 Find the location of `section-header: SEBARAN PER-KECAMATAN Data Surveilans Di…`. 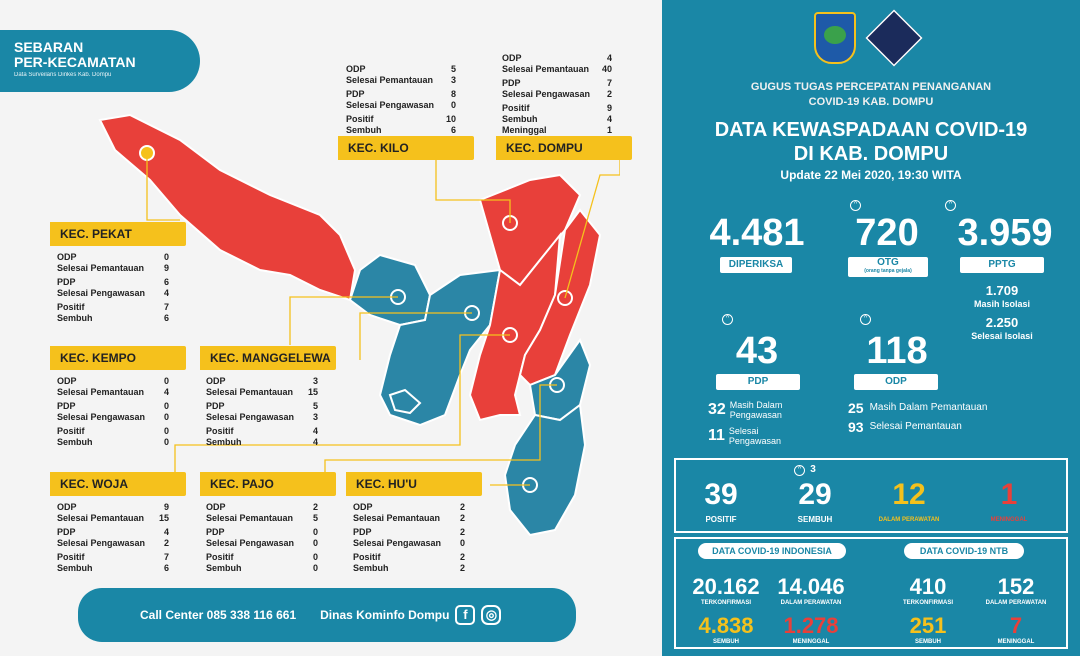

section-header: SEBARAN PER-KECAMATAN Data Surveilans Di… is located at coordinates (100, 61).